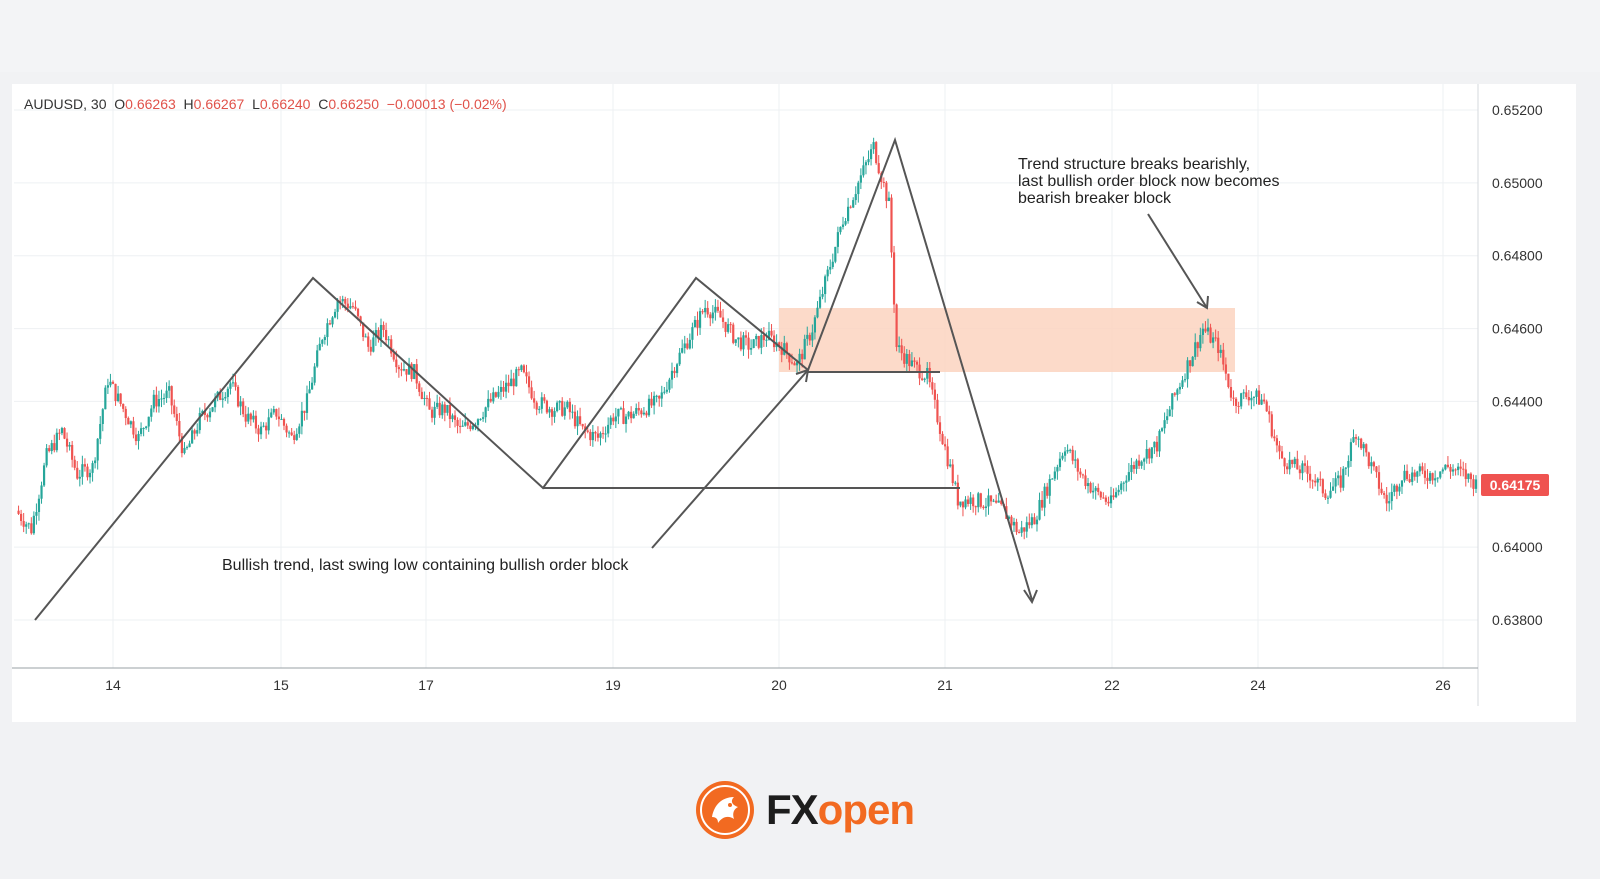 This screenshot has width=1600, height=879. I want to click on legend-open-label: O, so click(120, 104).